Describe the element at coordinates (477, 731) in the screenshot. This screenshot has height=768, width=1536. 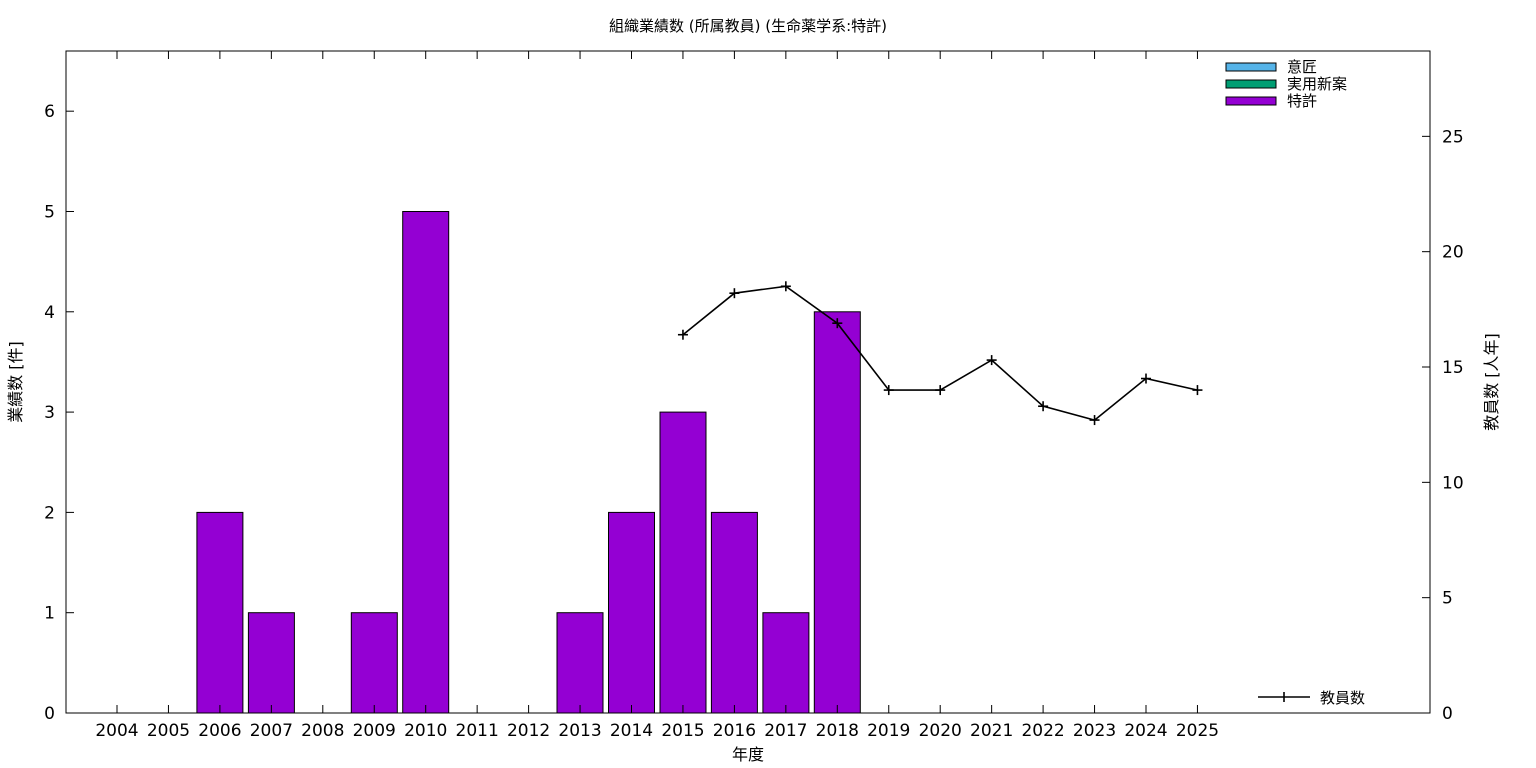
I see `x-tick-label-2011: 2011` at that location.